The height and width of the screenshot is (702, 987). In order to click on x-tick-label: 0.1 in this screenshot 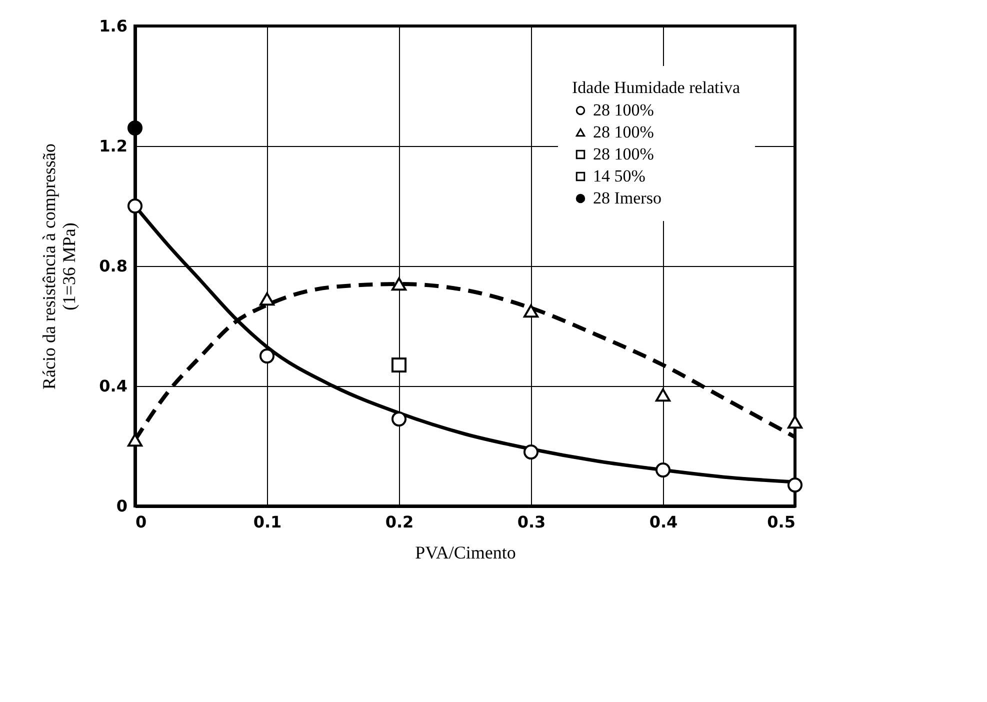, I will do `click(267, 522)`.